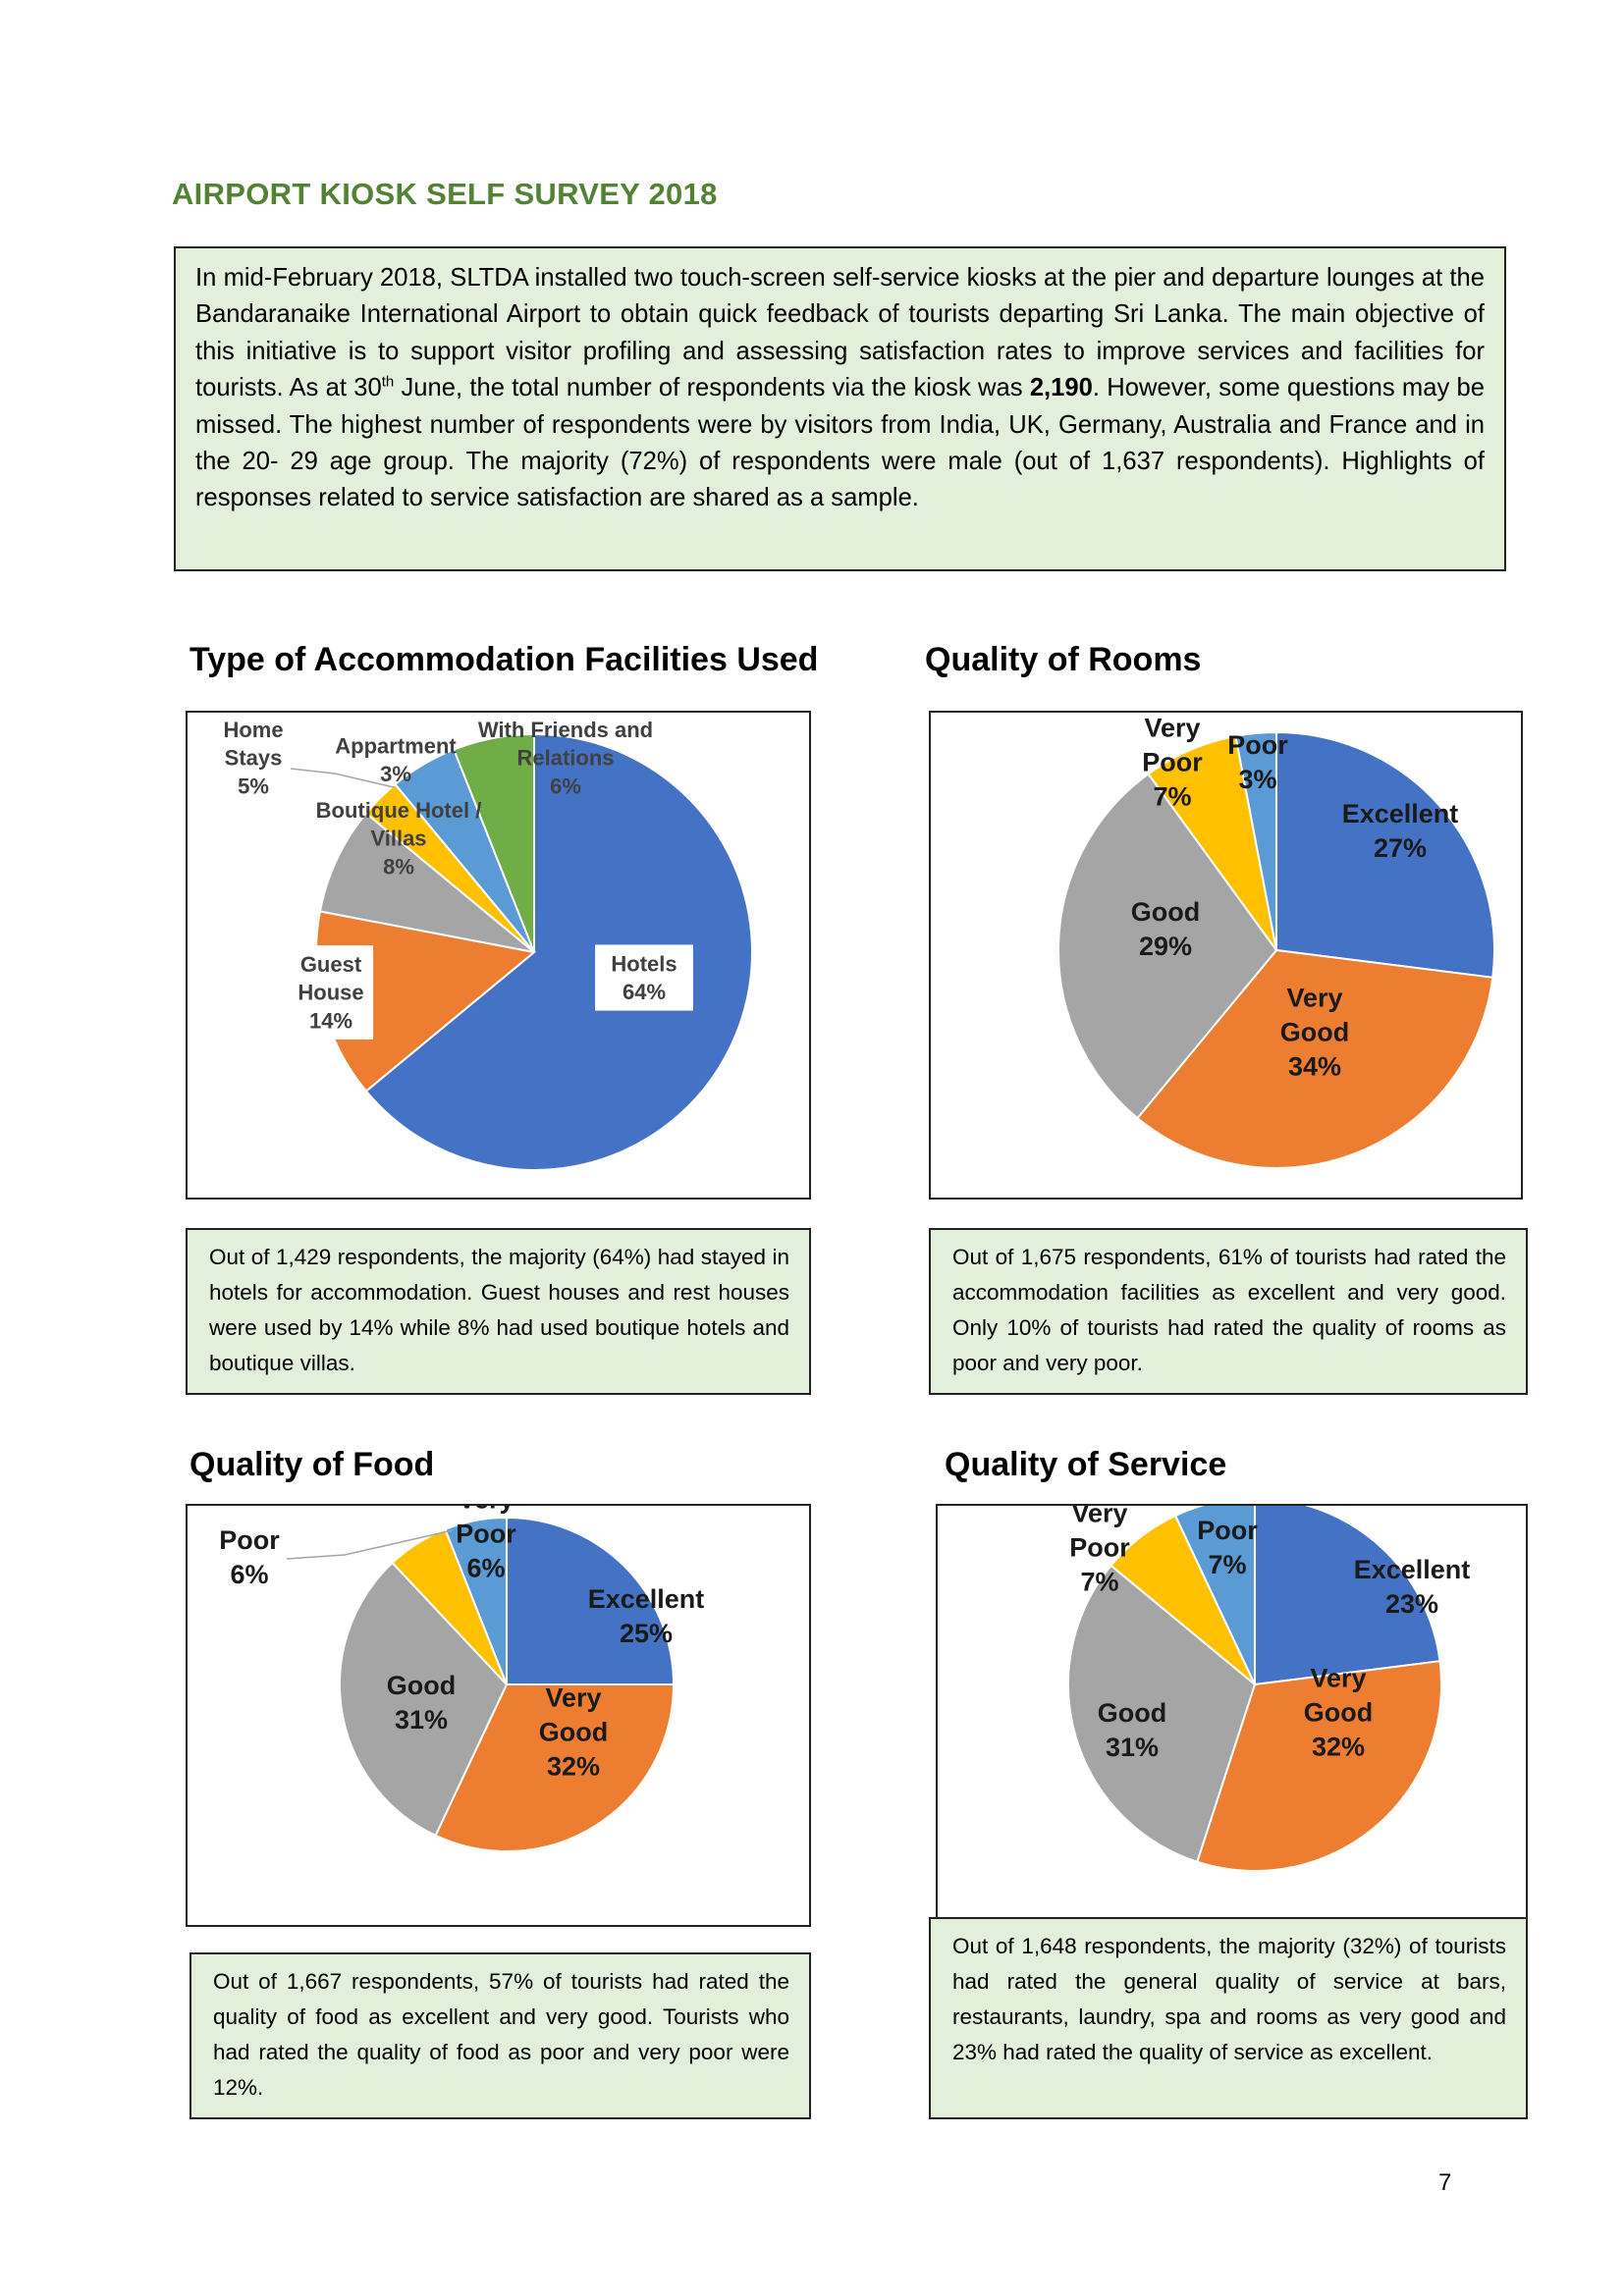  What do you see at coordinates (253, 786) in the screenshot?
I see `slice-label-line: 5%` at bounding box center [253, 786].